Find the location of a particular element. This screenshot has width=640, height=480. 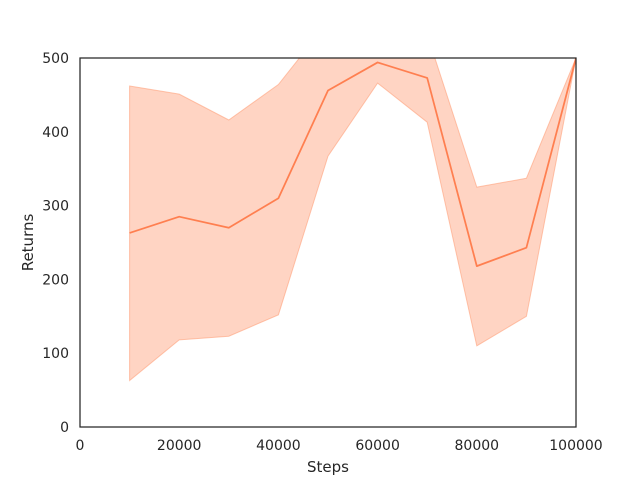

x-tick-label: 100000 is located at coordinates (575, 446).